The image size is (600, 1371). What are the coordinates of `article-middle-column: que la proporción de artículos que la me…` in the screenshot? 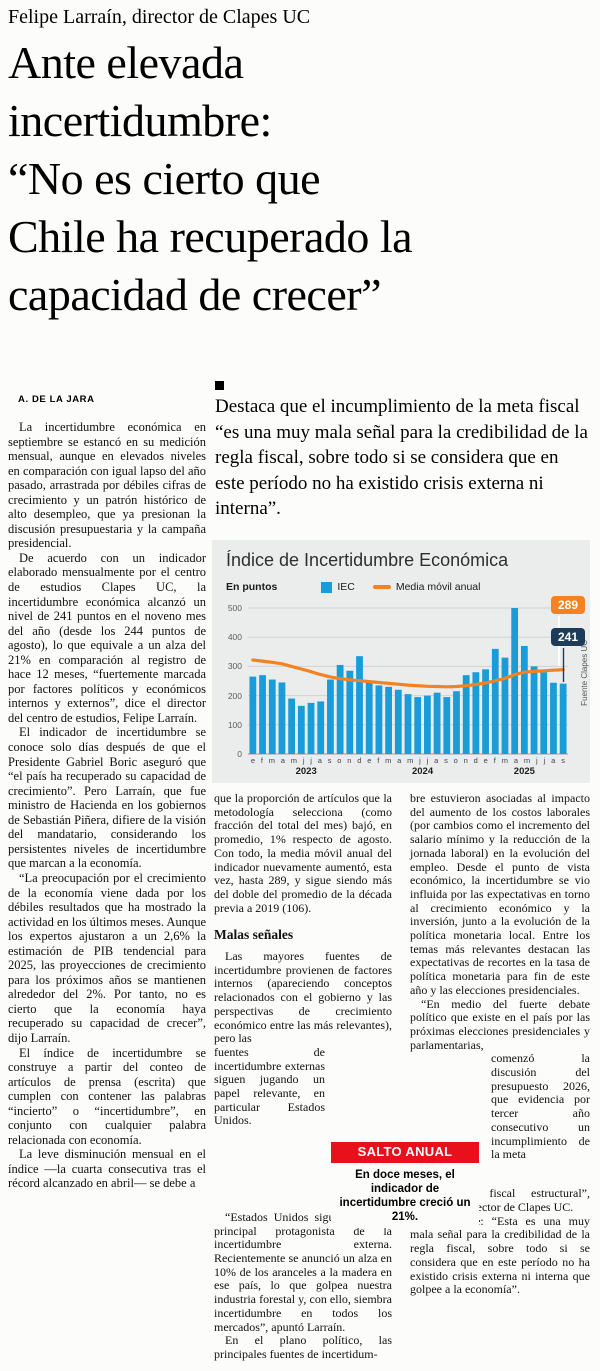 It's located at (303, 1077).